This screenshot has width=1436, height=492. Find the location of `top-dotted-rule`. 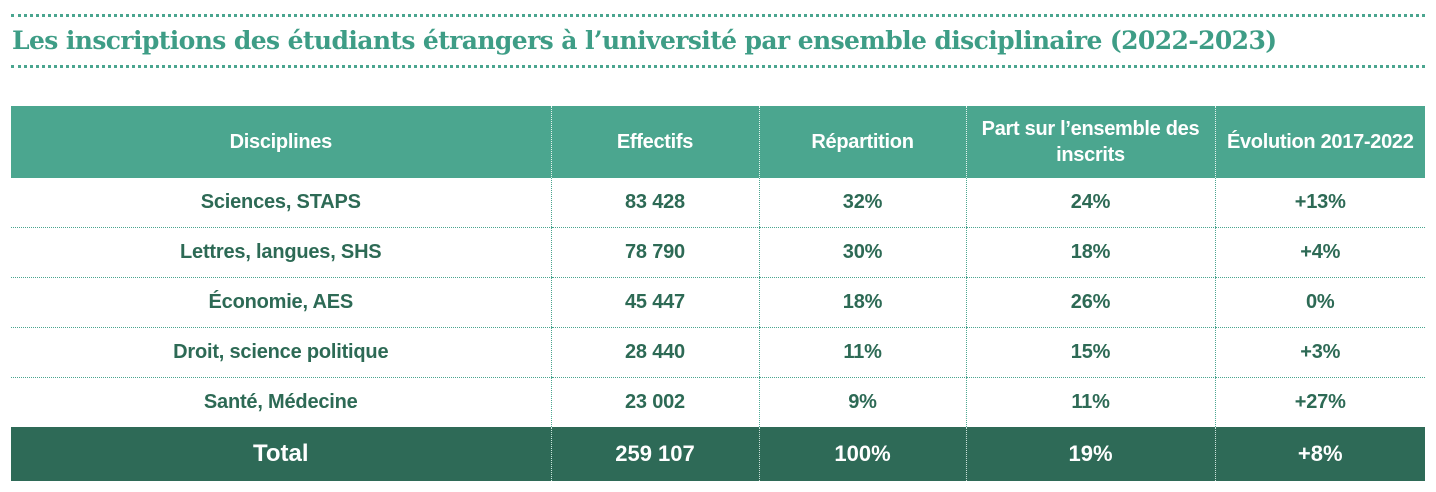

top-dotted-rule is located at coordinates (718, 15).